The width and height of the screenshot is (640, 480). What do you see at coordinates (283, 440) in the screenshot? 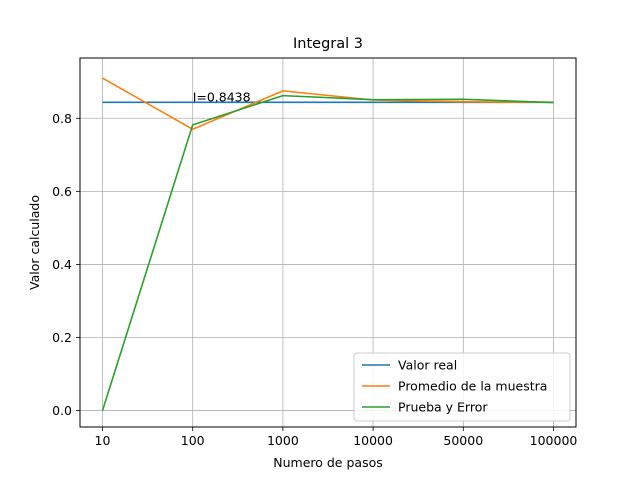
I see `x-tick-label: 1000` at bounding box center [283, 440].